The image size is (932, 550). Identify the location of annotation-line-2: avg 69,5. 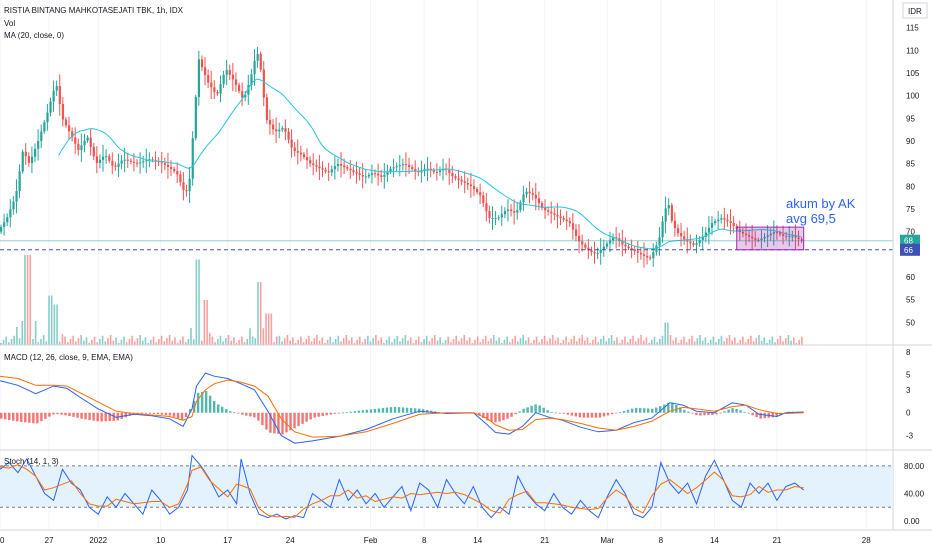
(811, 218).